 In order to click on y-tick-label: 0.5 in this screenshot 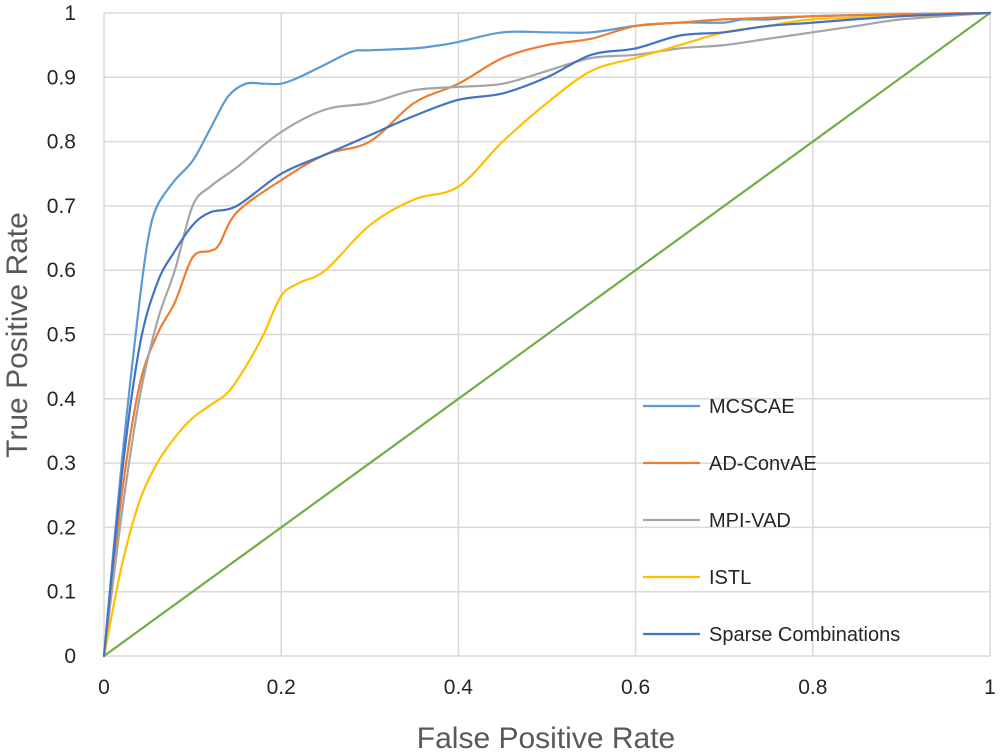, I will do `click(61, 335)`.